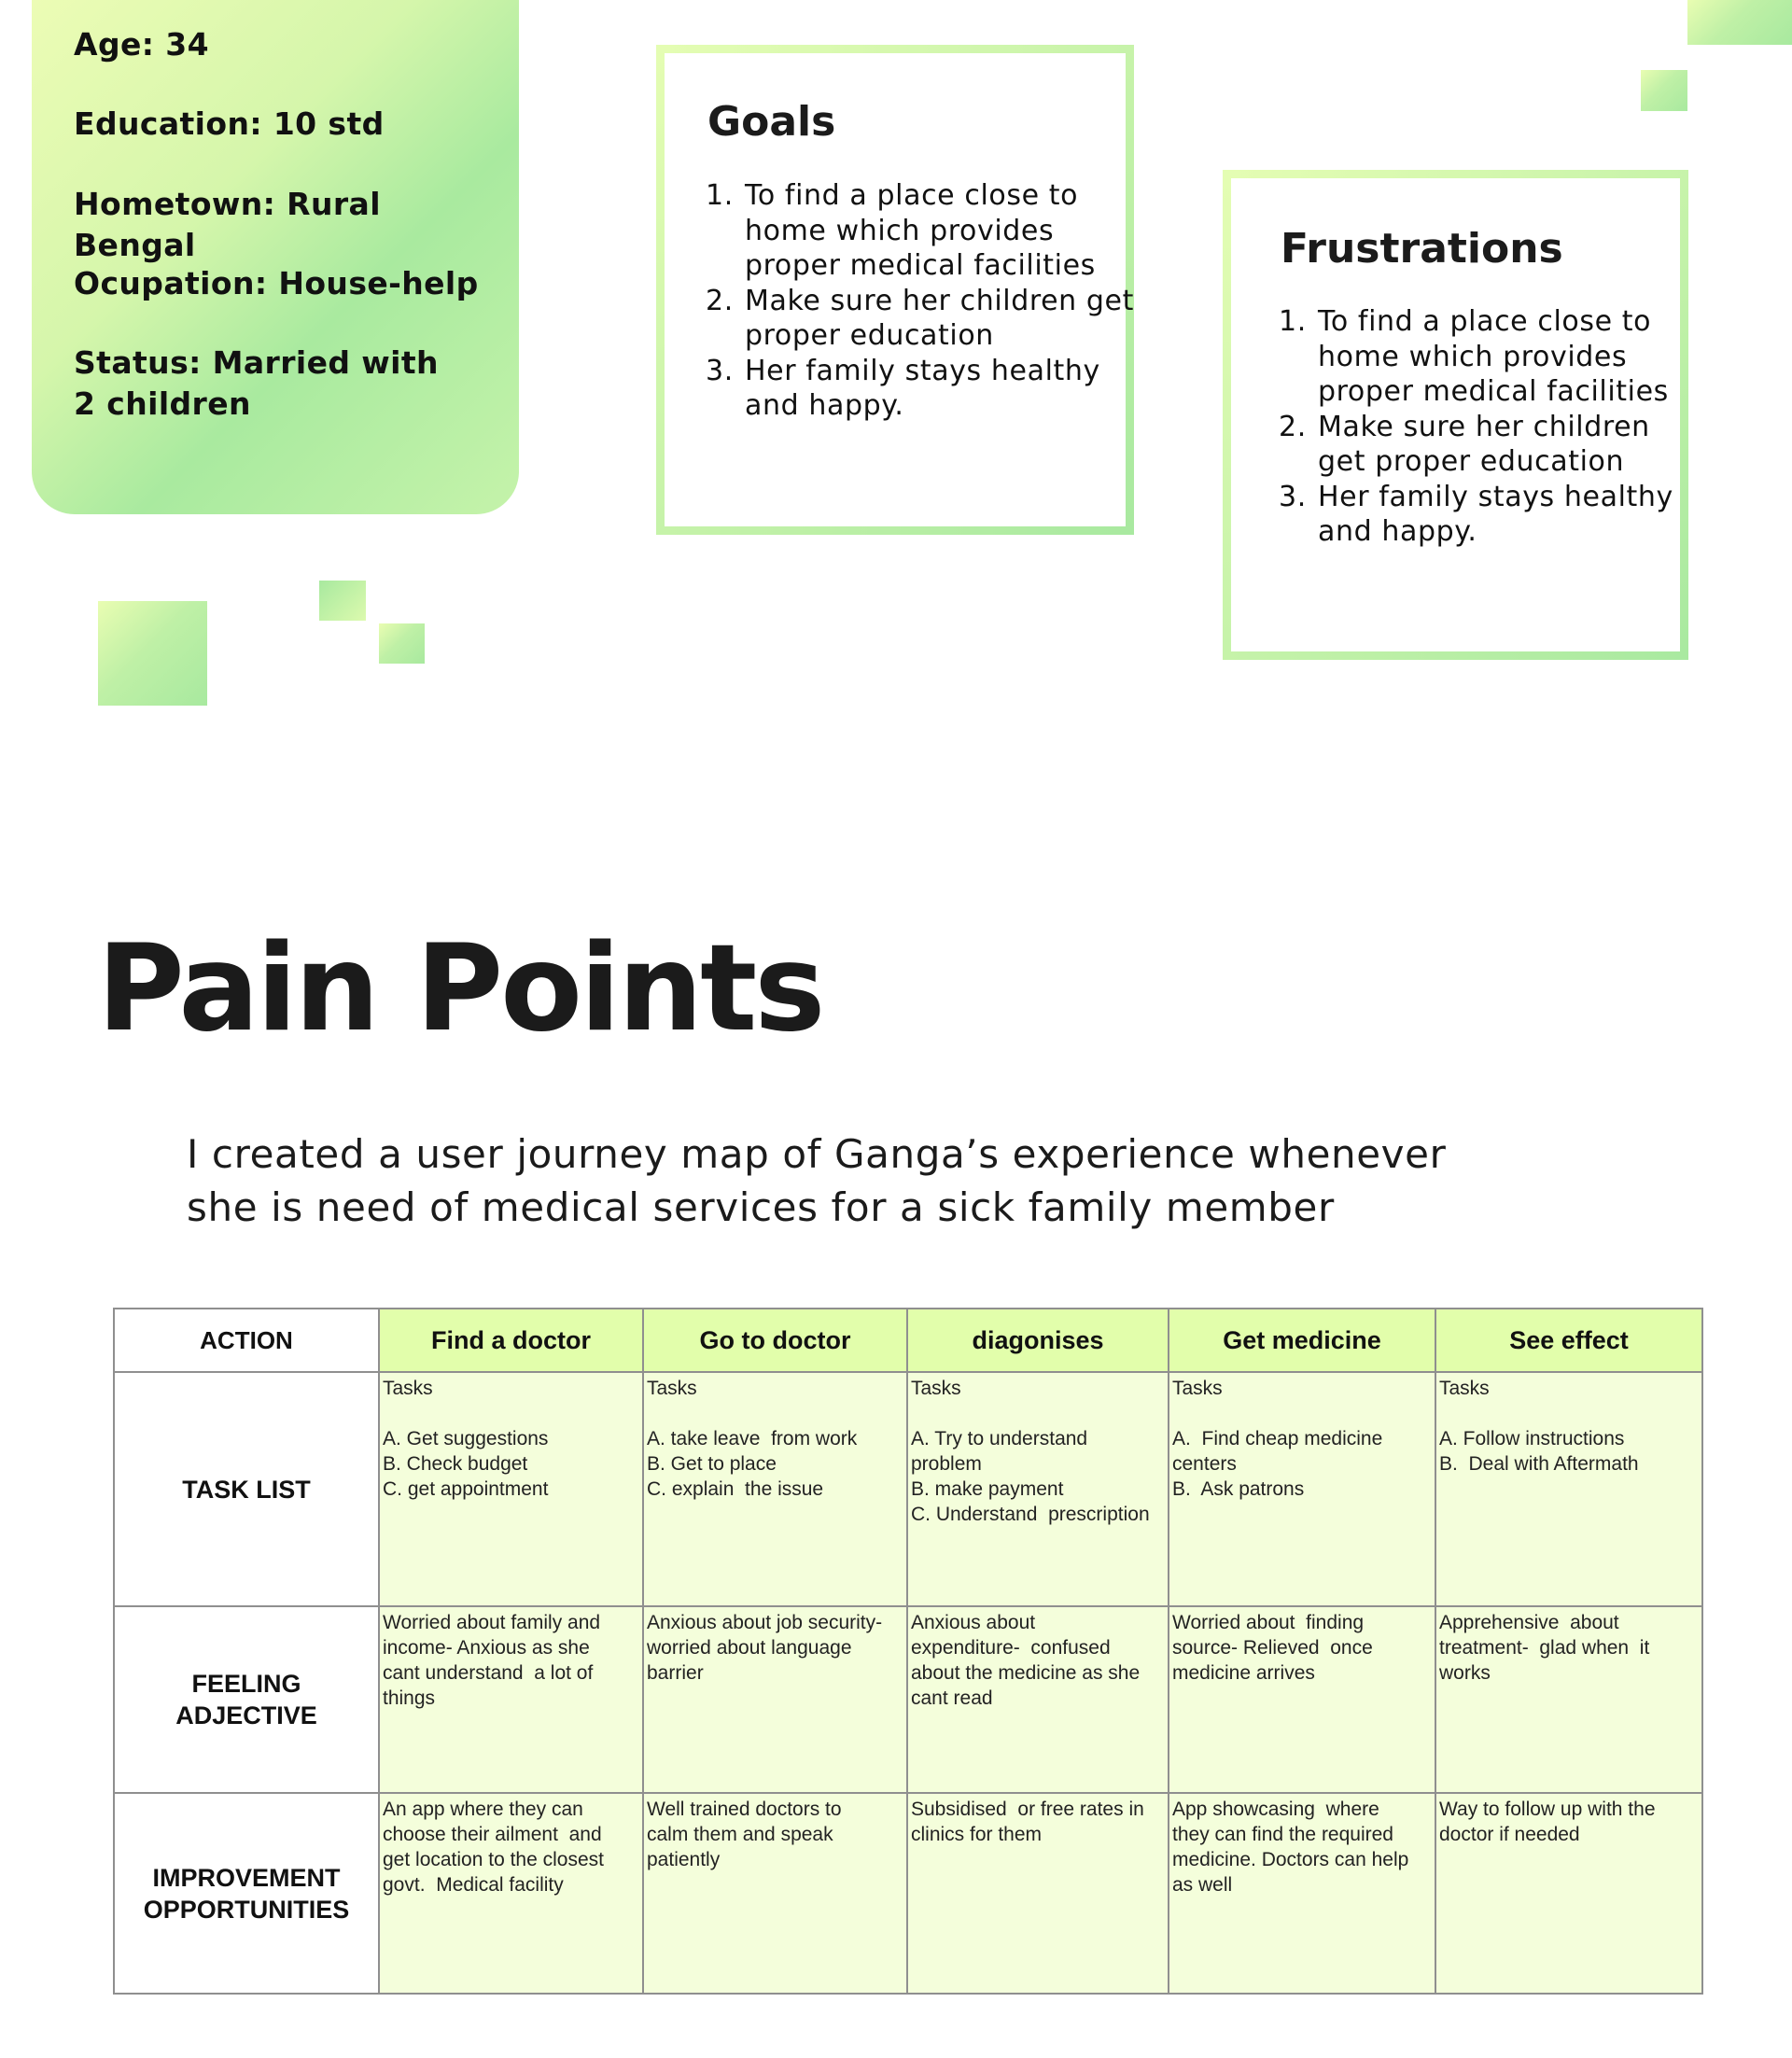 This screenshot has height=2058, width=1792. Describe the element at coordinates (1027, 1809) in the screenshot. I see `cell-line: Subsidised or free rates in` at that location.